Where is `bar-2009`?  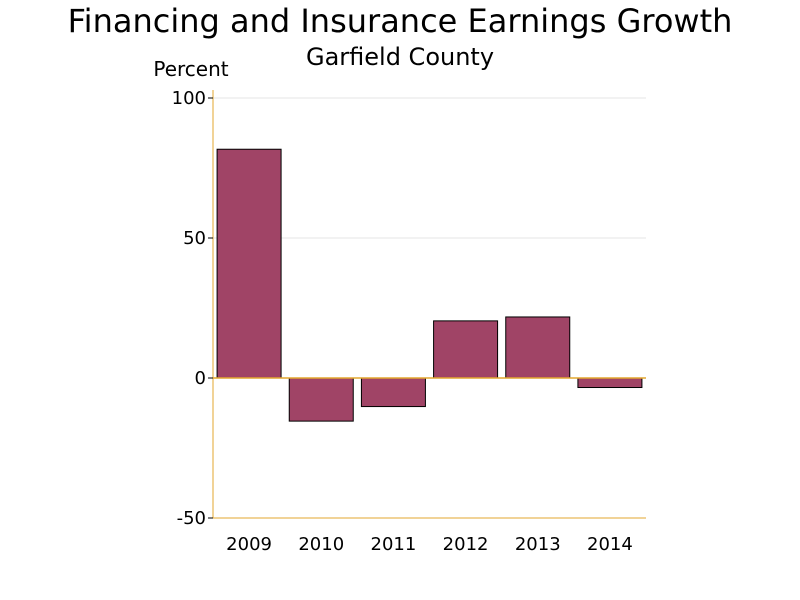
bar-2009 is located at coordinates (249, 263).